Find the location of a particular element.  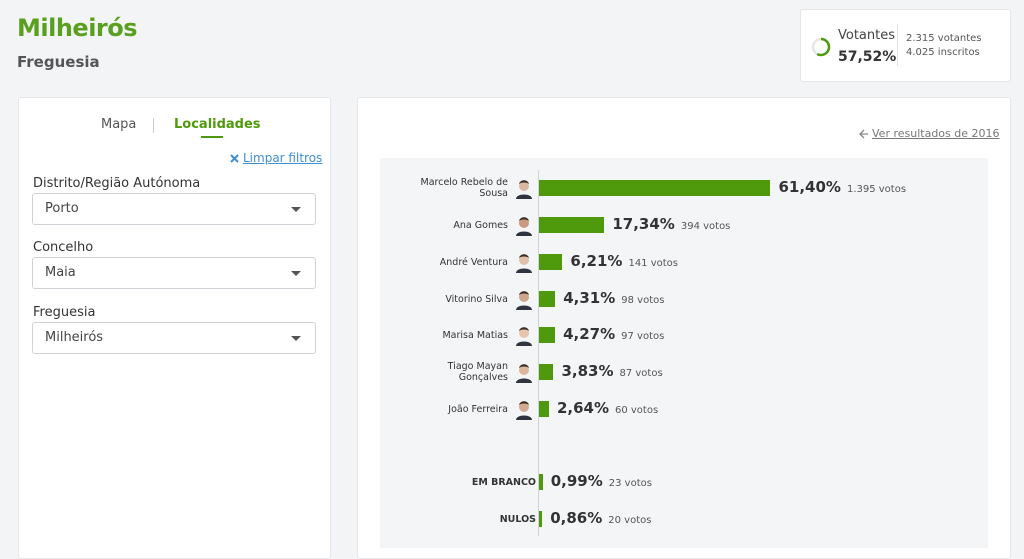

votes-label: 23 votos is located at coordinates (630, 483).